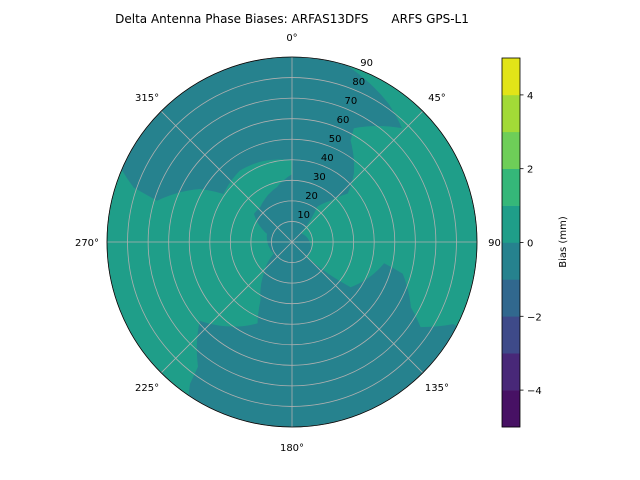 The image size is (640, 480). I want to click on colorbar-tick-label: 4, so click(530, 96).